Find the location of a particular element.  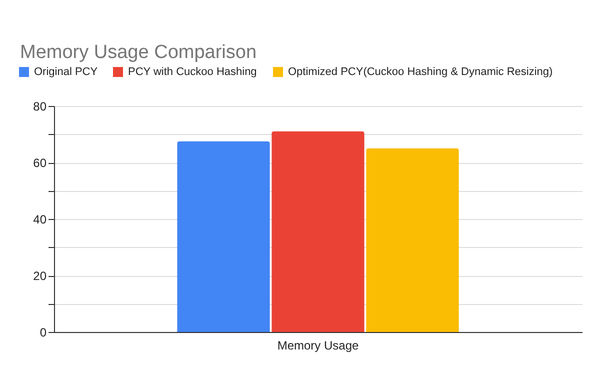

y-tick-label: 20 is located at coordinates (40, 276).